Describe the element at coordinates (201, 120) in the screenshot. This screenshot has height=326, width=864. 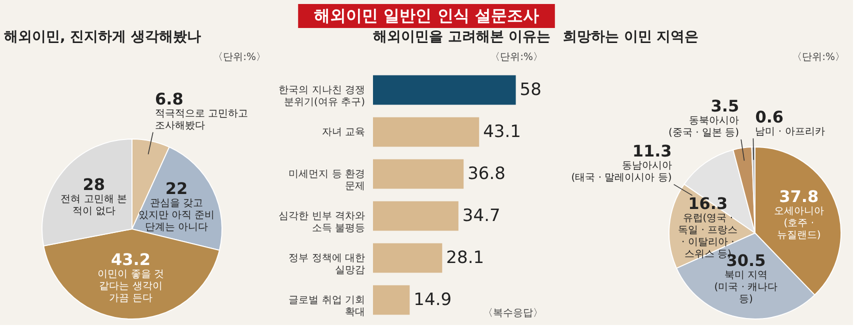
I see `slice-label: 적극적으로 고민하고 조사해봤다` at that location.